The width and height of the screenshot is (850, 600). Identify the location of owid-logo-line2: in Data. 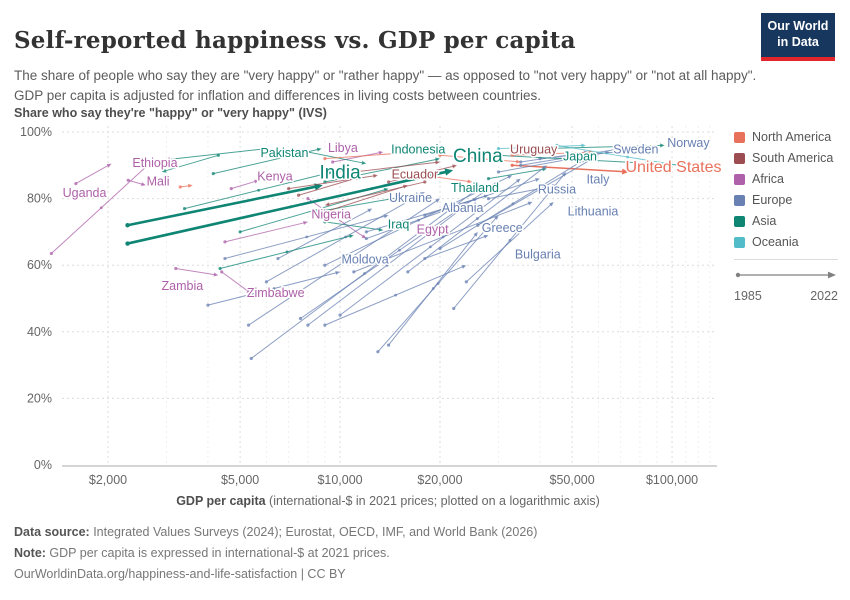
(798, 42).